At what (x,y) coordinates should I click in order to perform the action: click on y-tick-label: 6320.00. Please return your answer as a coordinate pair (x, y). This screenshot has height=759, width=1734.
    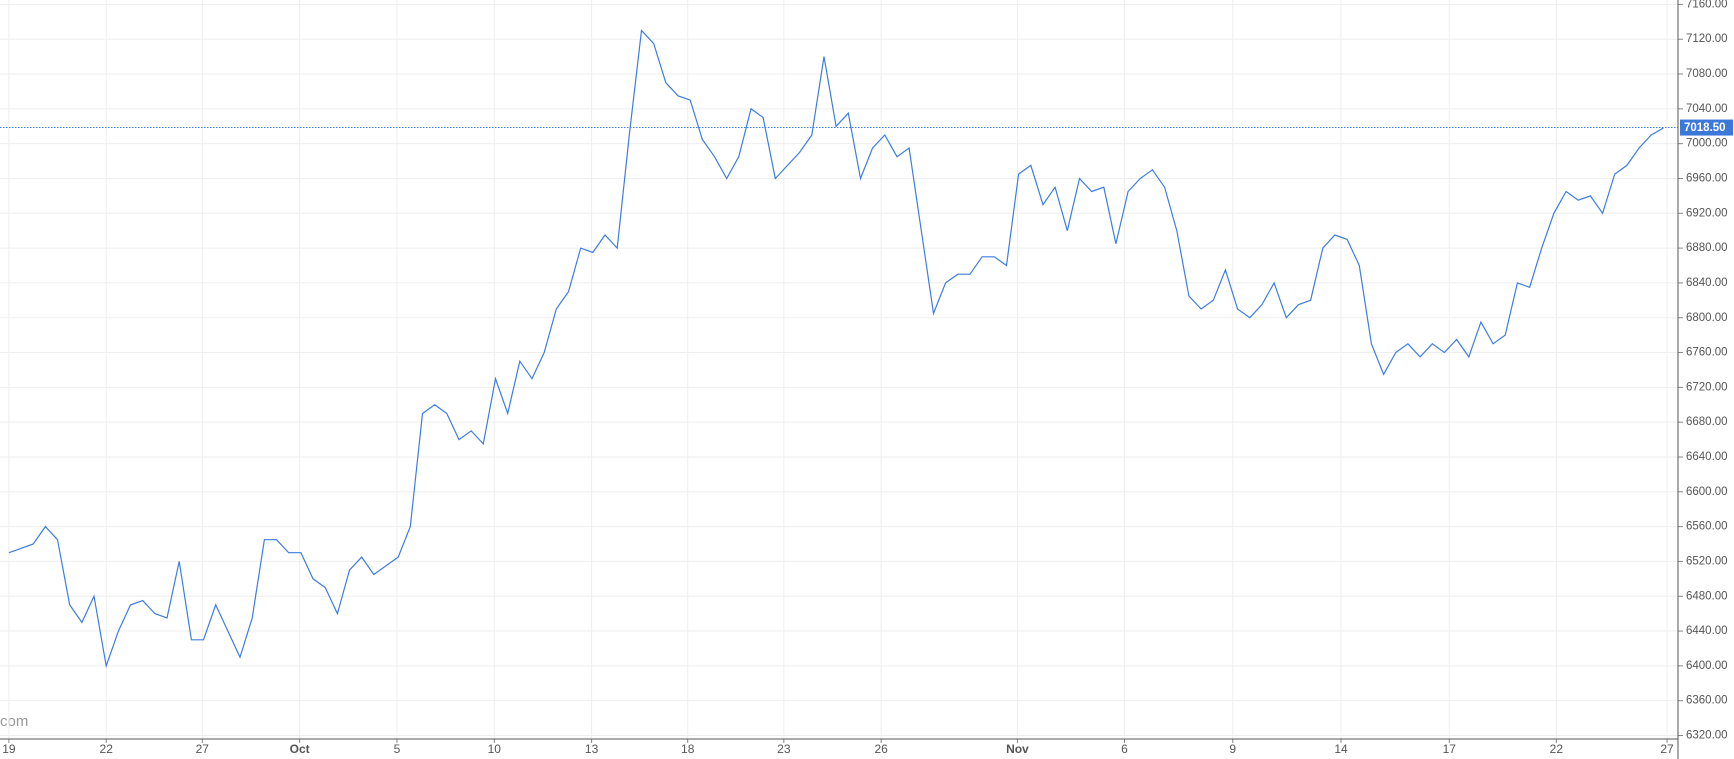
    Looking at the image, I should click on (1707, 736).